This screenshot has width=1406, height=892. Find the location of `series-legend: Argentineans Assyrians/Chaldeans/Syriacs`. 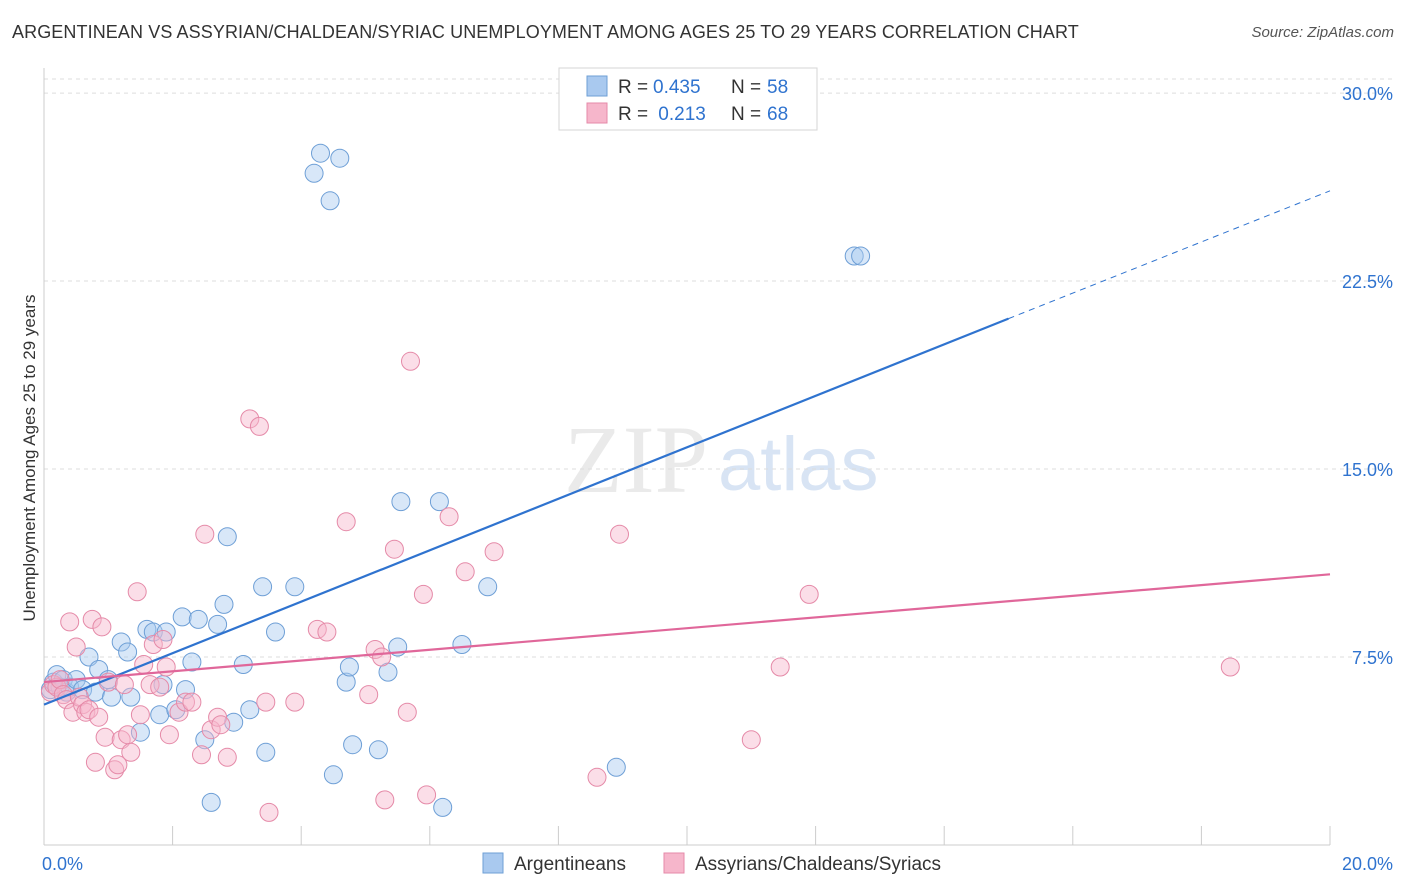

series-legend: Argentineans Assyrians/Chaldeans/Syriacs is located at coordinates (711, 863).